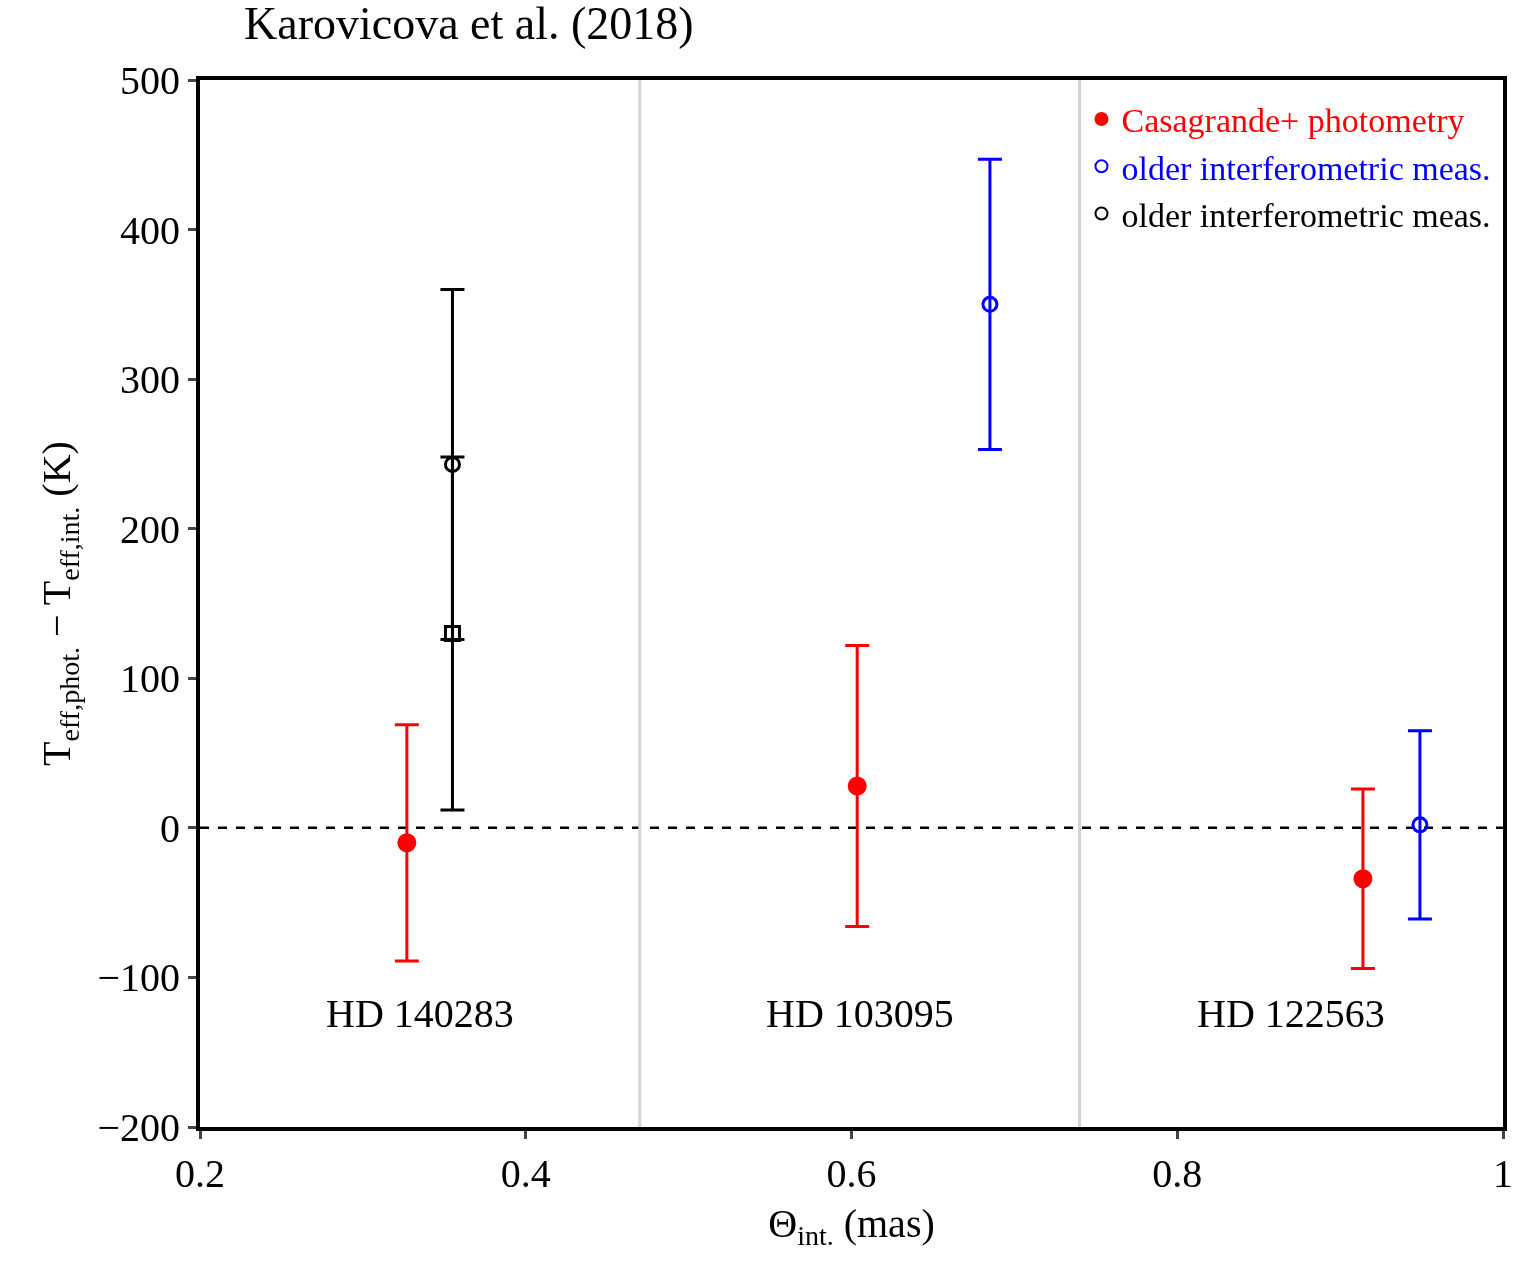  Describe the element at coordinates (851, 1173) in the screenshot. I see `x-tick-label: 0.6` at that location.